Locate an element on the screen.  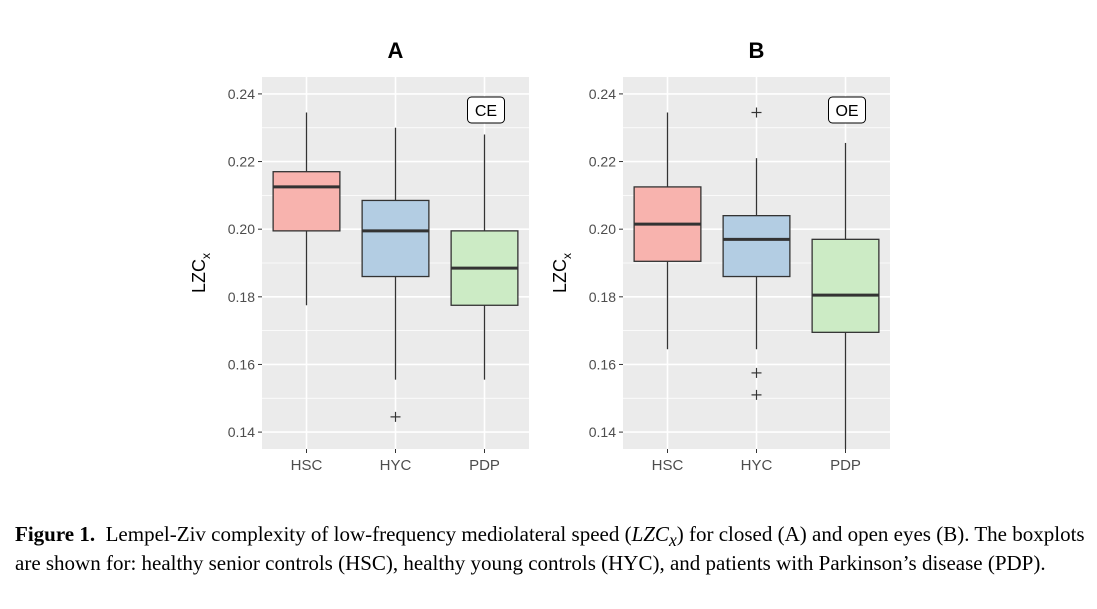
panel-title: B is located at coordinates (757, 50).